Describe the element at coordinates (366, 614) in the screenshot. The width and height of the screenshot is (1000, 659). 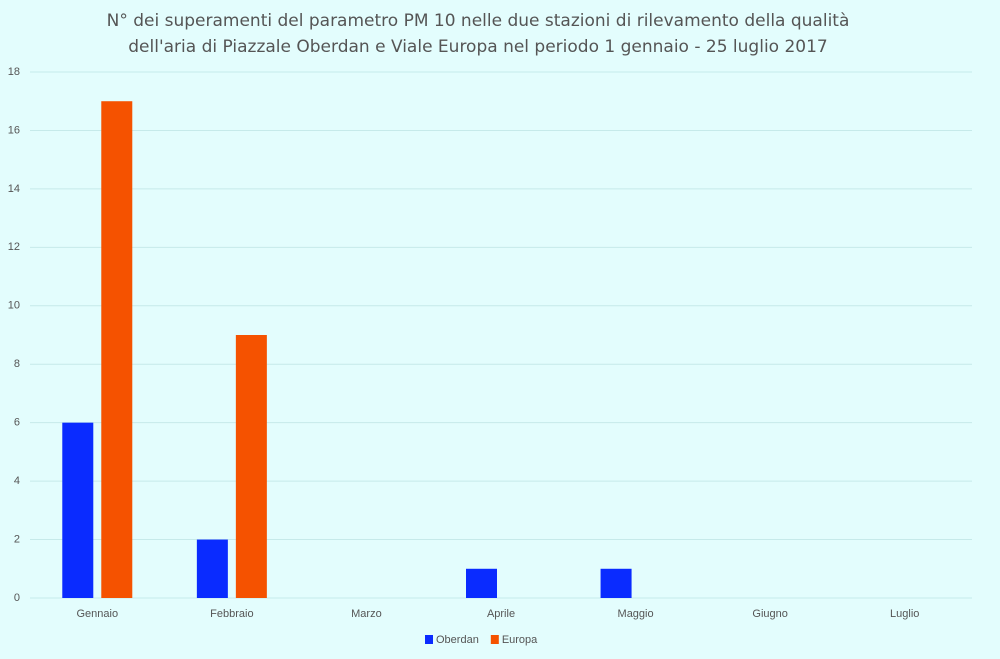
I see `x-tick-label: Marzo` at that location.